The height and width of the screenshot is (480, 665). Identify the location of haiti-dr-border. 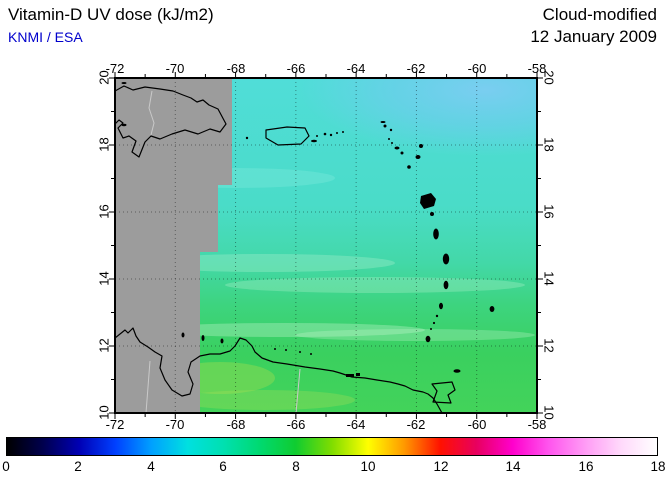
(151, 113).